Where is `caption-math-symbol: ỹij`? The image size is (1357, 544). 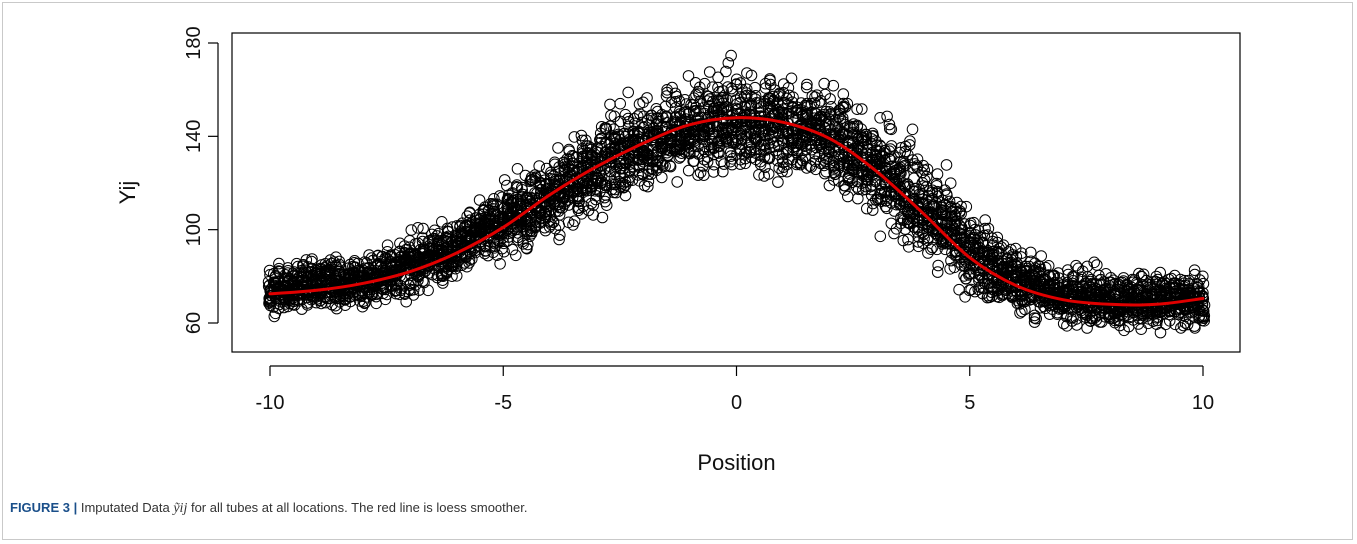
caption-math-symbol: ỹij is located at coordinates (180, 508).